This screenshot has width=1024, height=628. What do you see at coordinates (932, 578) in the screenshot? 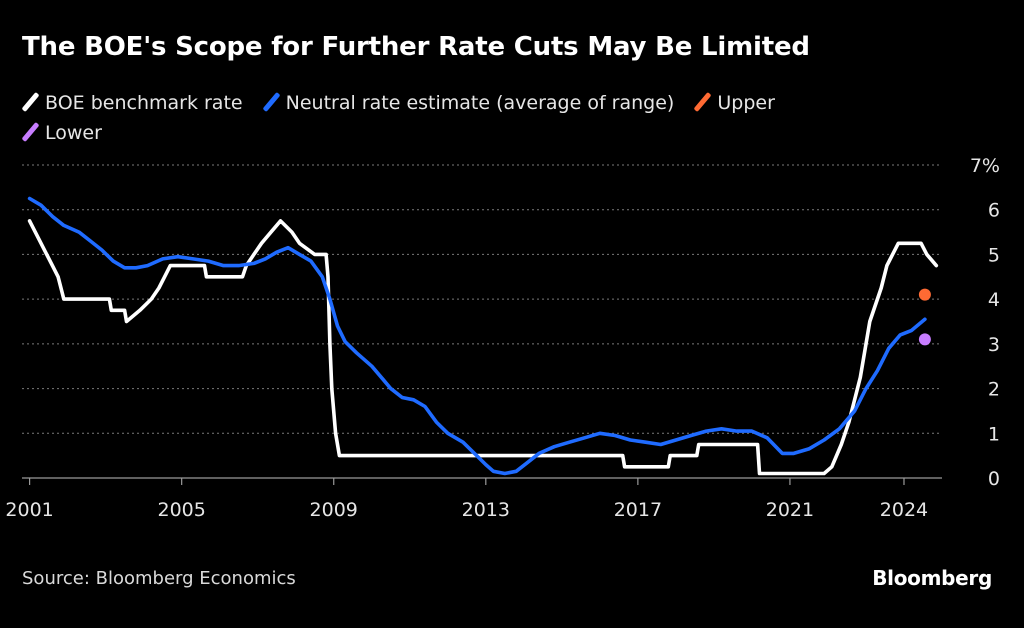
I see `bloomberg-logo: Bloomberg` at bounding box center [932, 578].